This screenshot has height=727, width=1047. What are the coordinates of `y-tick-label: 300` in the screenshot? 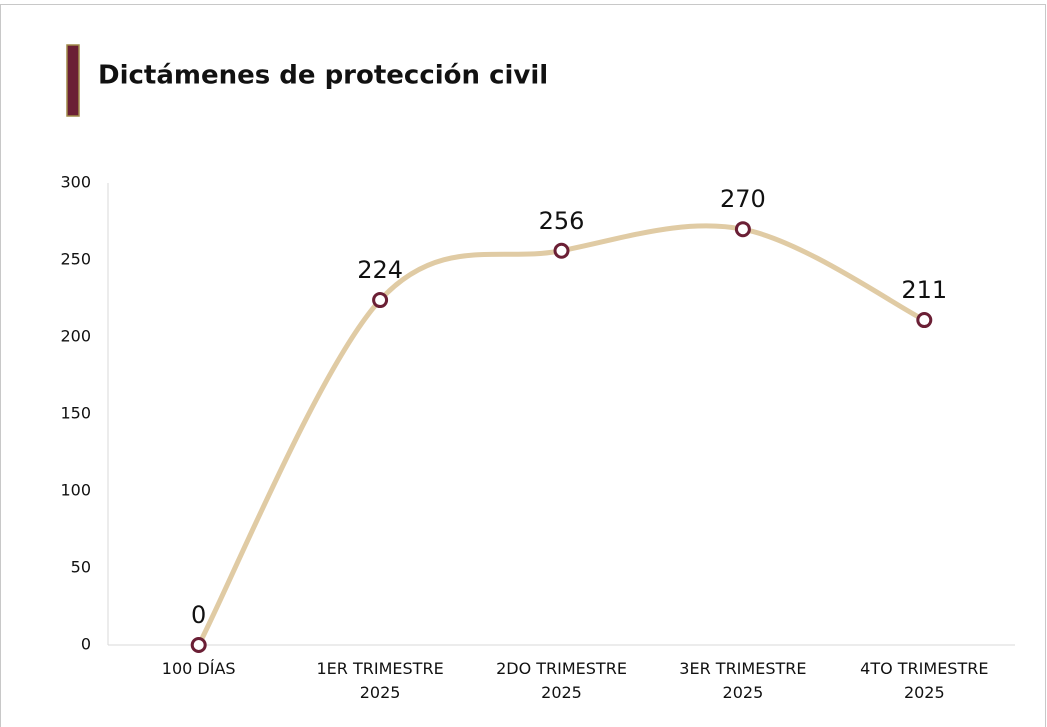 It's located at (75, 182).